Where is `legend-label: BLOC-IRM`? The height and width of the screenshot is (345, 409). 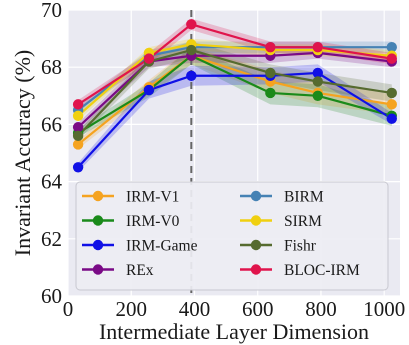 legend-label: BLOC-IRM is located at coordinates (322, 270).